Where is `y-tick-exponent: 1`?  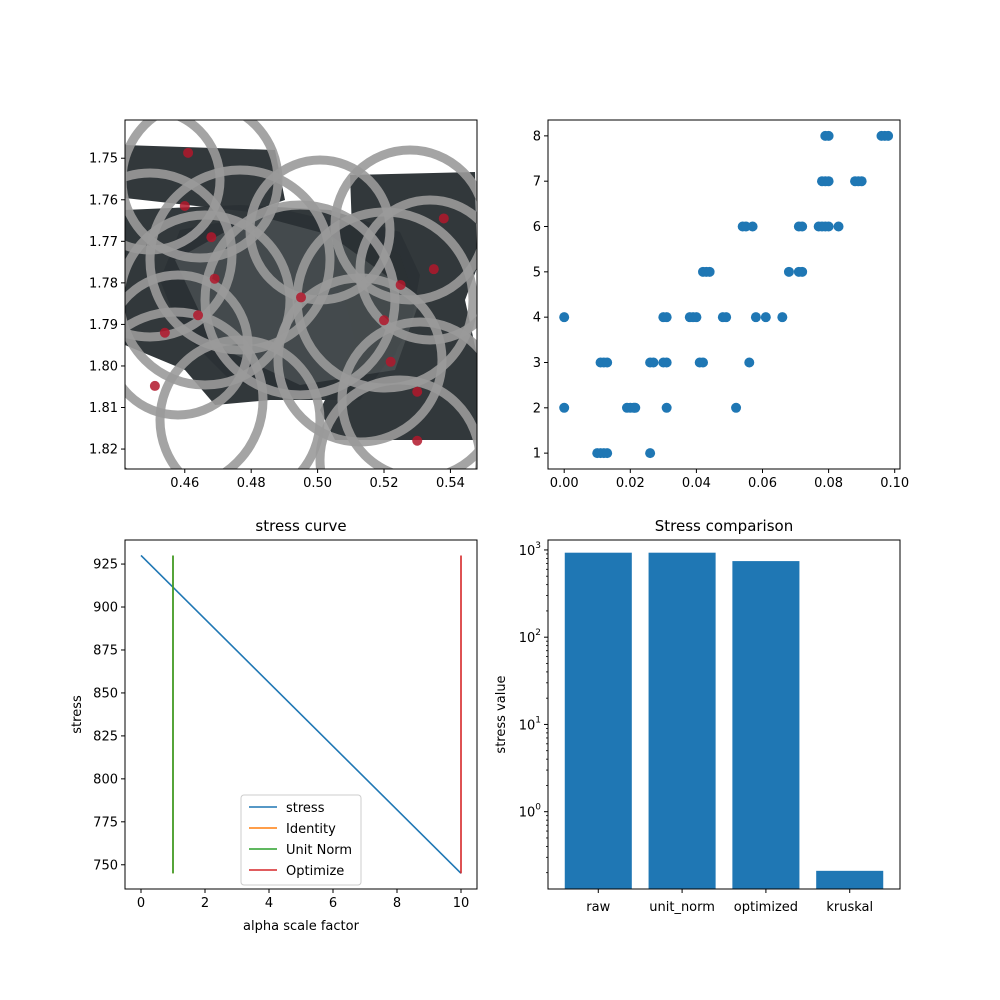
y-tick-exponent: 1 is located at coordinates (538, 720).